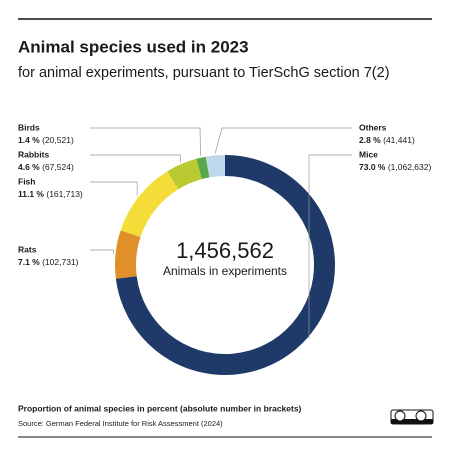 This screenshot has width=450, height=455. I want to click on value-label: 1.4 % (20,521), so click(46, 140).